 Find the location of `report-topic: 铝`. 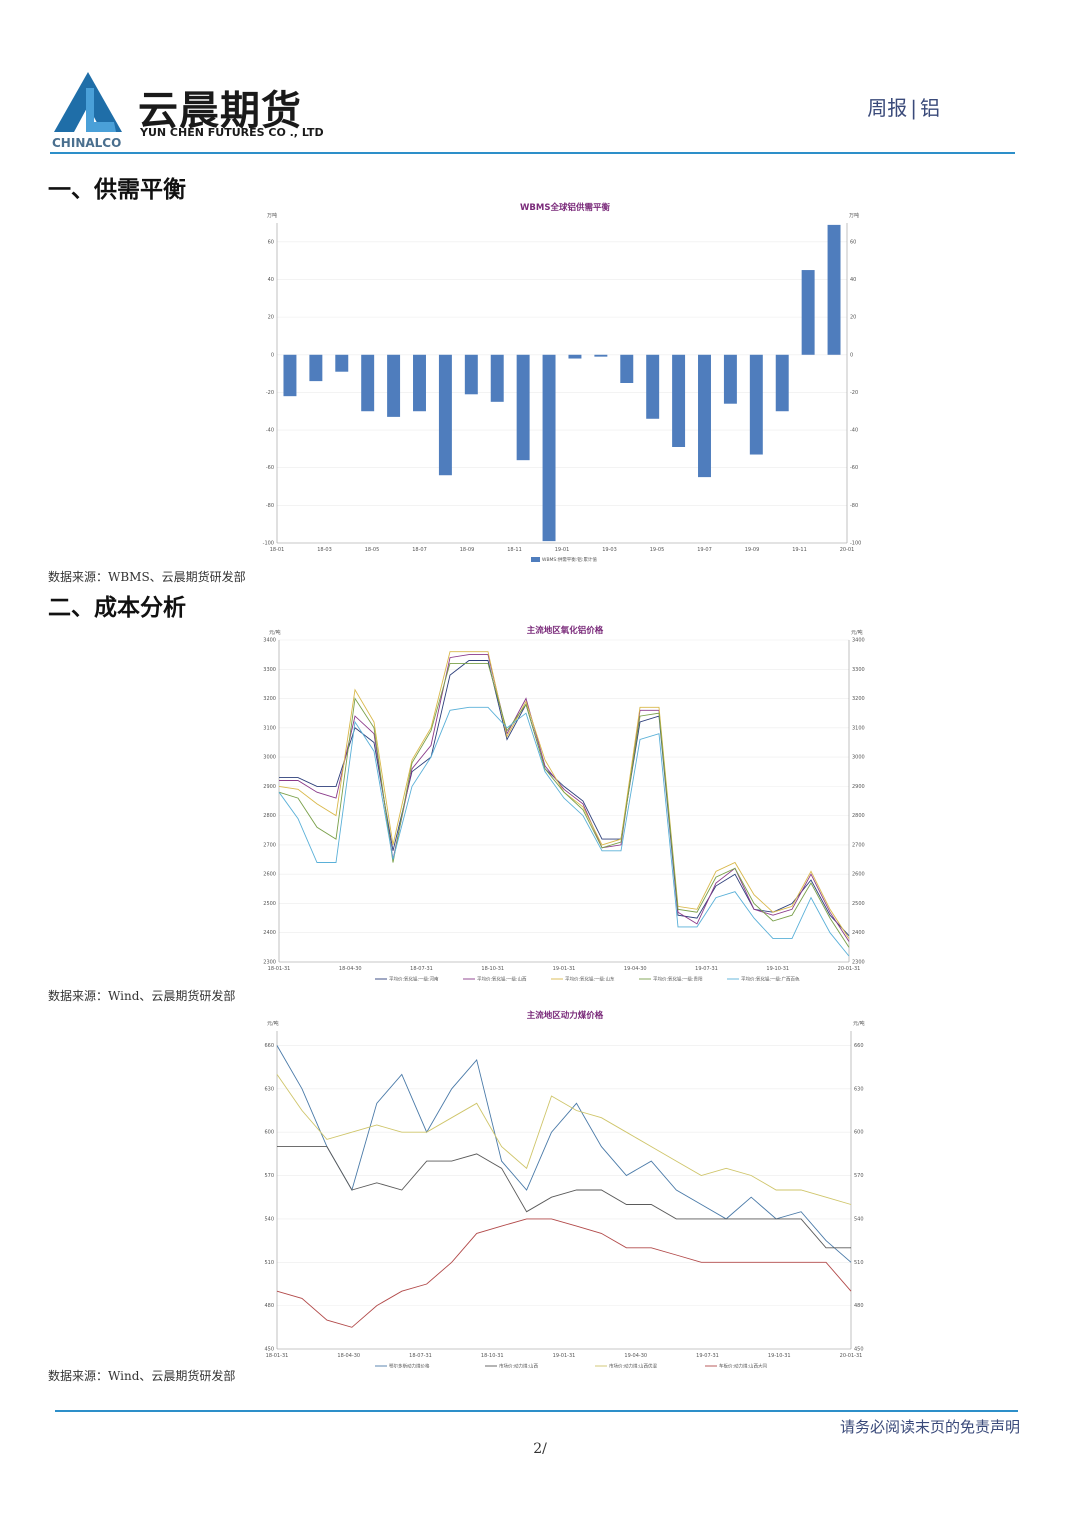

report-topic: 铝 is located at coordinates (930, 108).